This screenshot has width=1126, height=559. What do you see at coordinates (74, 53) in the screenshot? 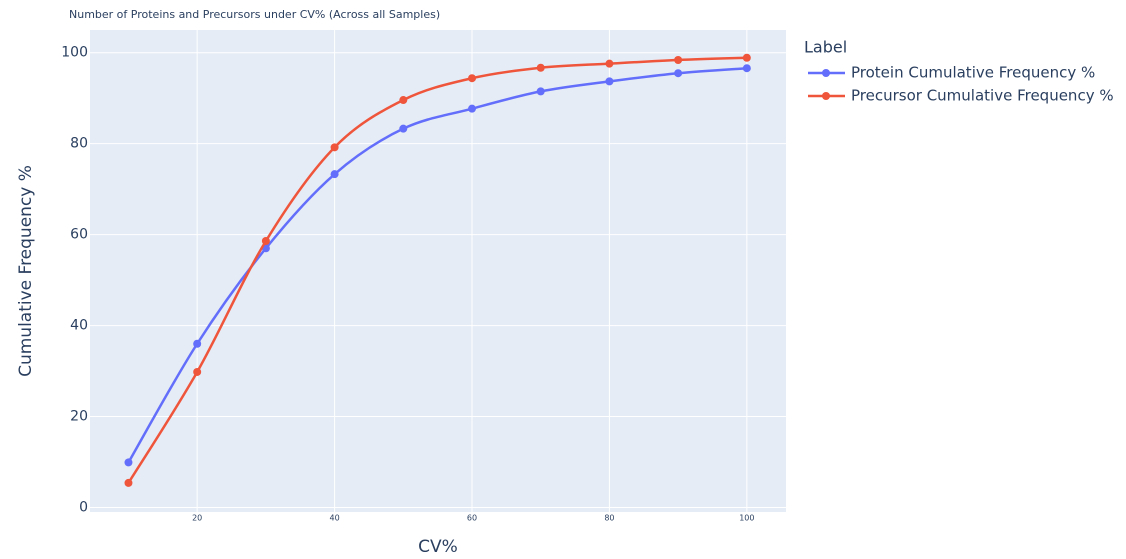
I see `y-tick-label: 100` at bounding box center [74, 53].